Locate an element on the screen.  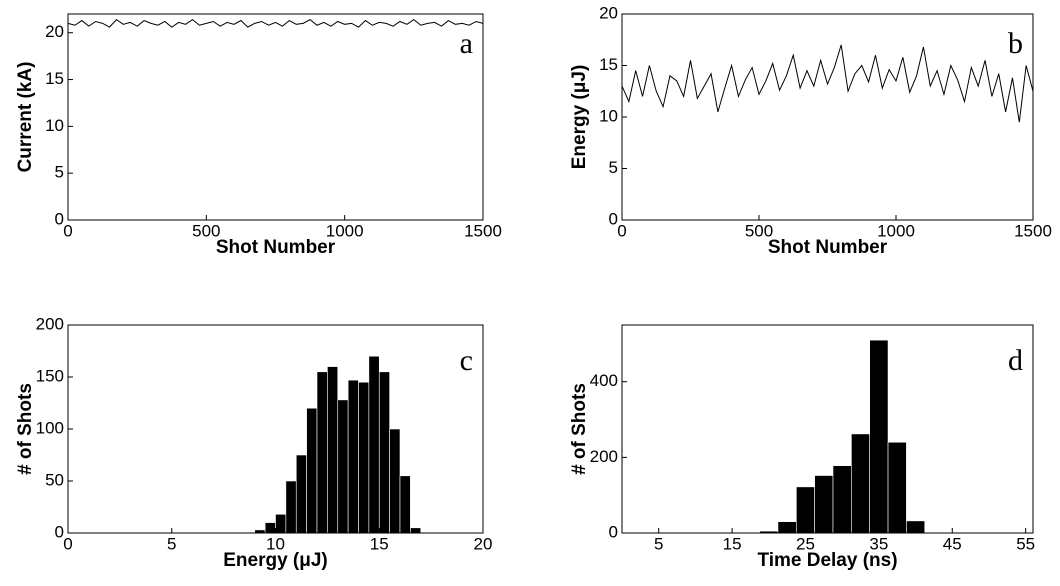
x-tick-label: 45 is located at coordinates (952, 543).